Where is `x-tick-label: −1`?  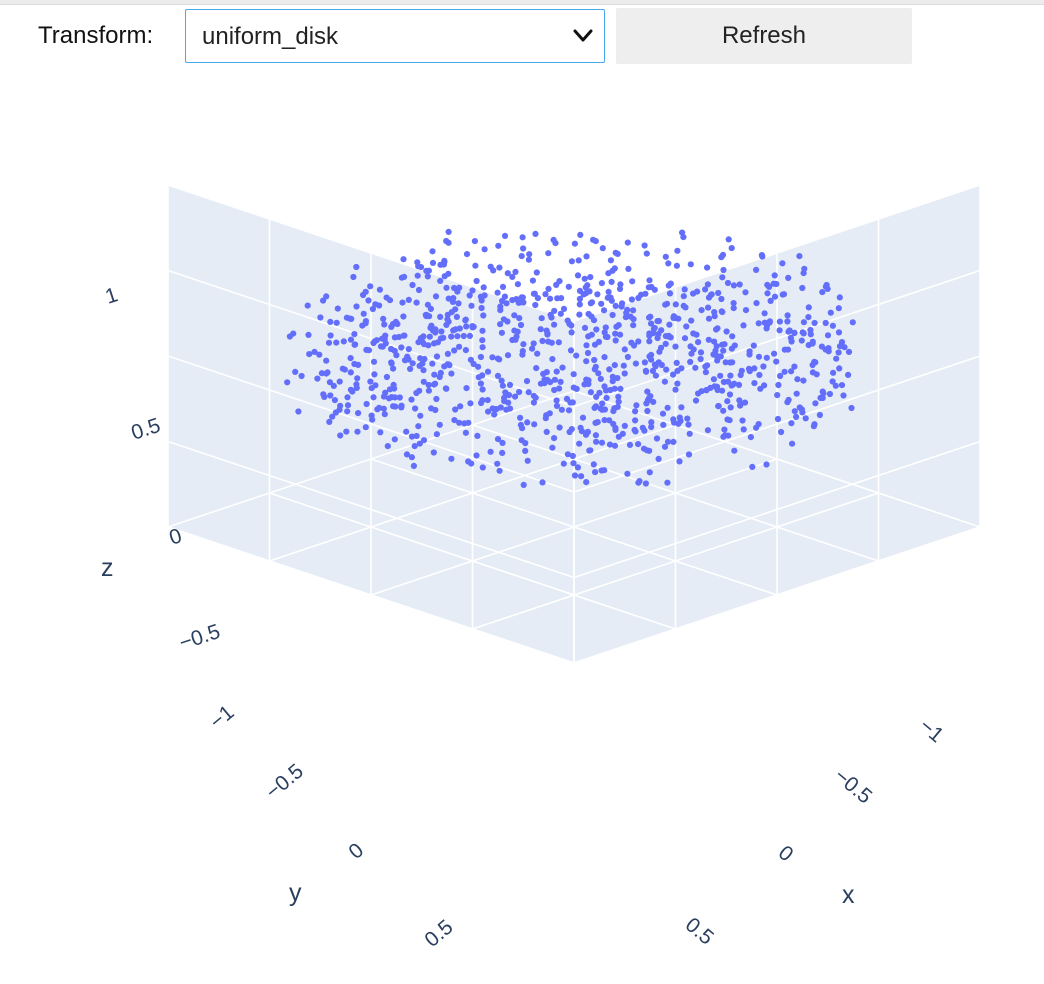 x-tick-label: −1 is located at coordinates (931, 730).